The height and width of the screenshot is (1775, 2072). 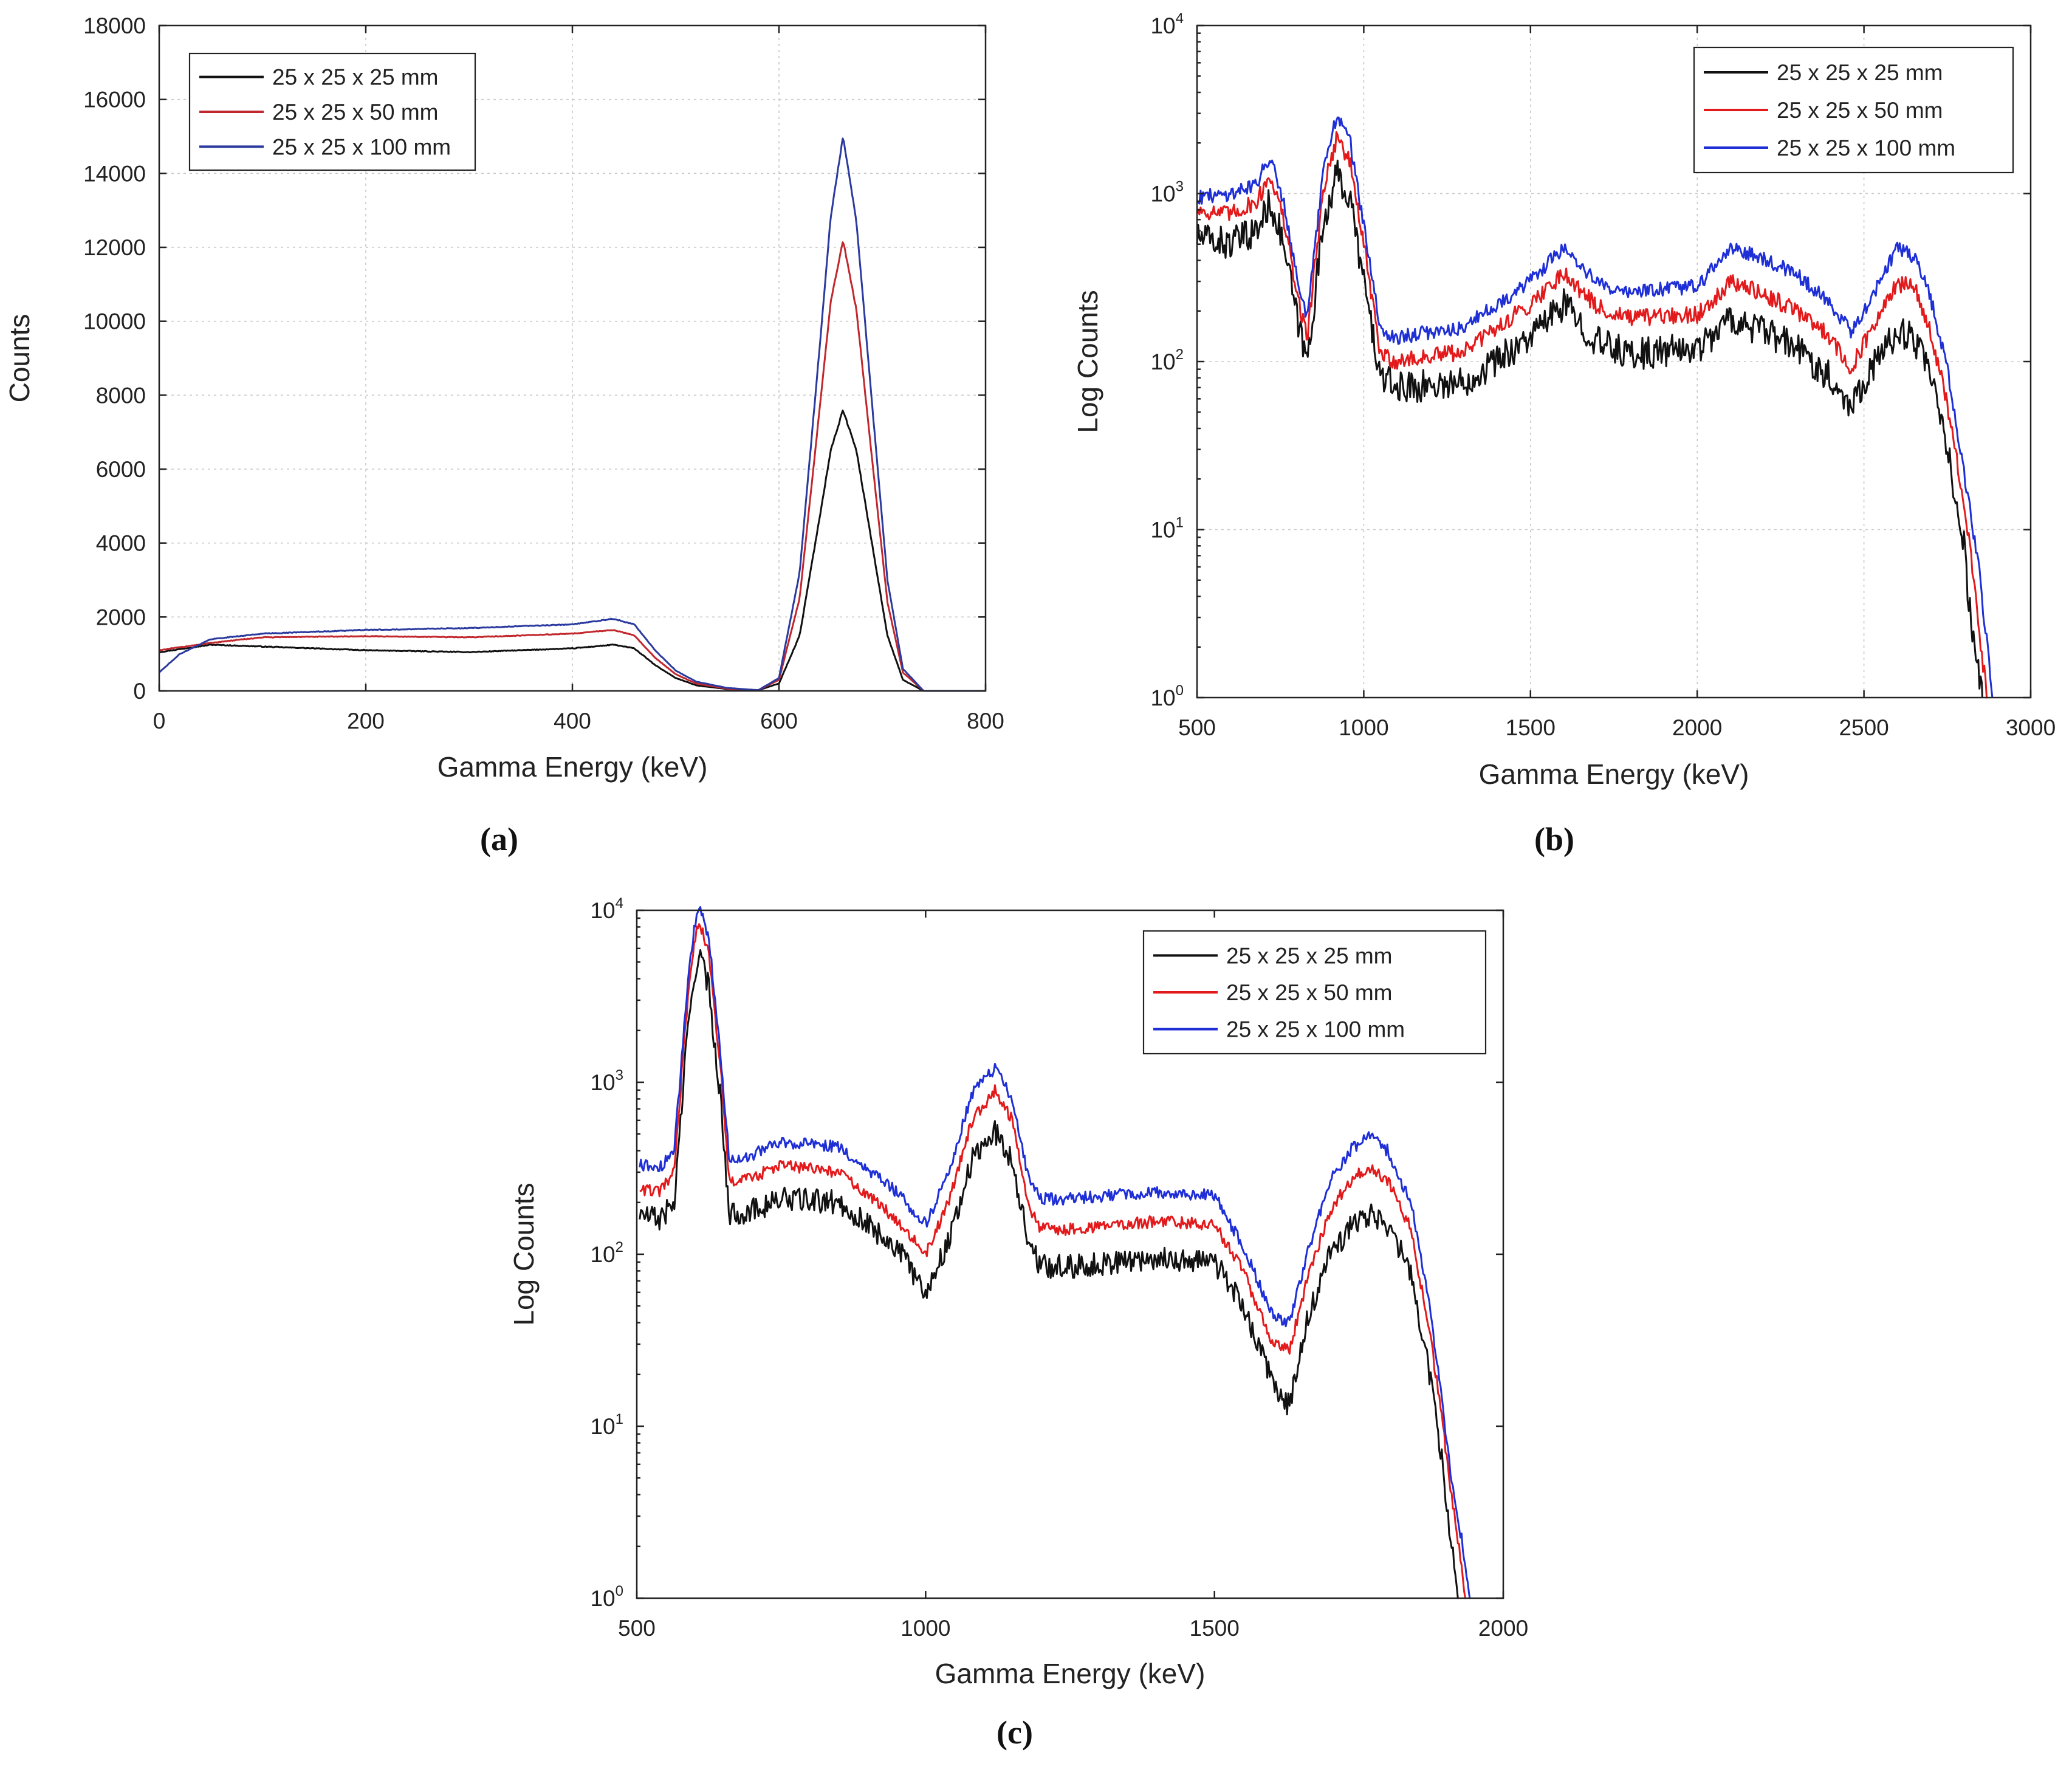 I want to click on panel-label-a: (a), so click(x=499, y=839).